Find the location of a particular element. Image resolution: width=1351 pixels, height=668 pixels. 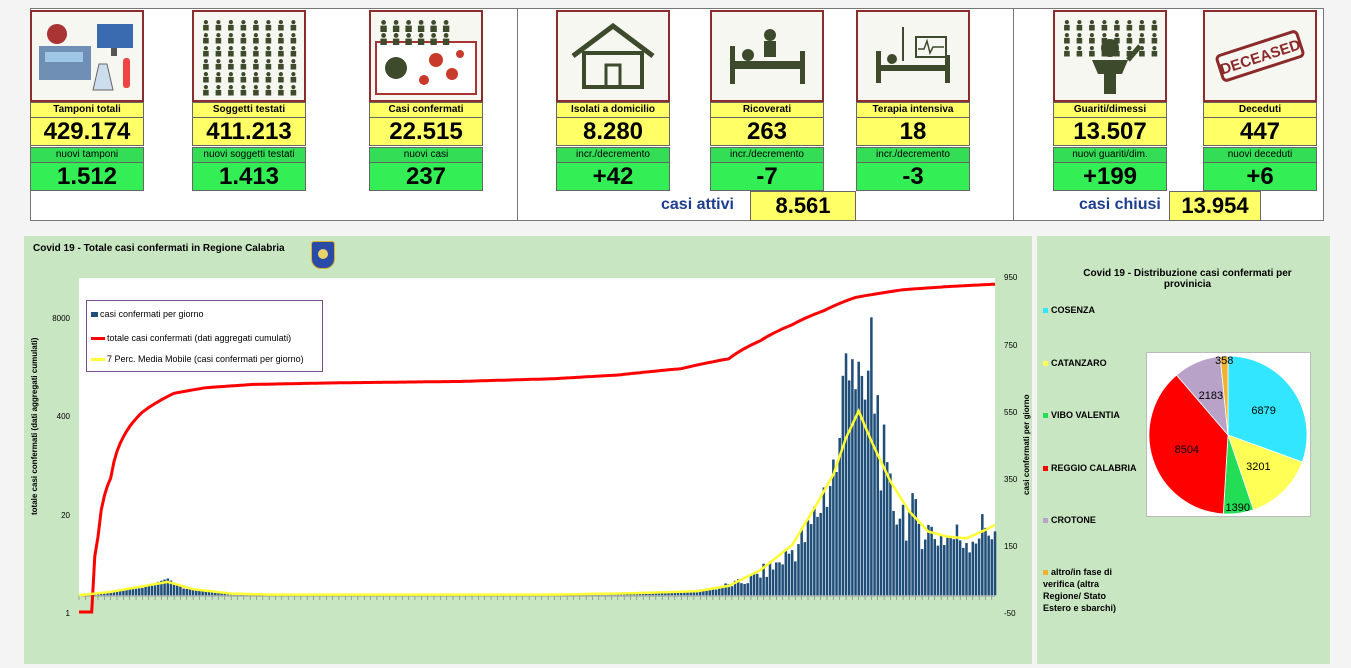

kpi-delta-label: nuovi casi is located at coordinates (426, 155).